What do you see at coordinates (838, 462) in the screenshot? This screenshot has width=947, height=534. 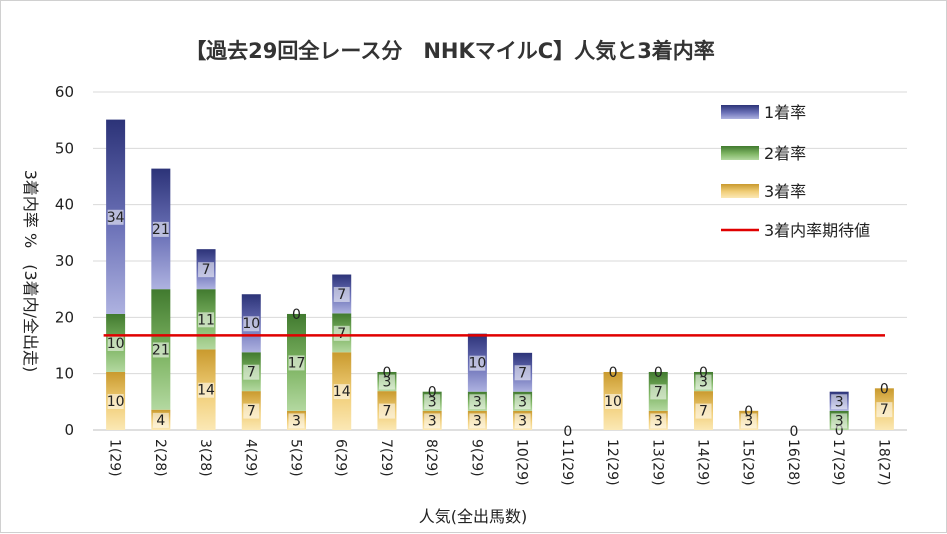 I see `x-tick-label: 17(29)` at bounding box center [838, 462].